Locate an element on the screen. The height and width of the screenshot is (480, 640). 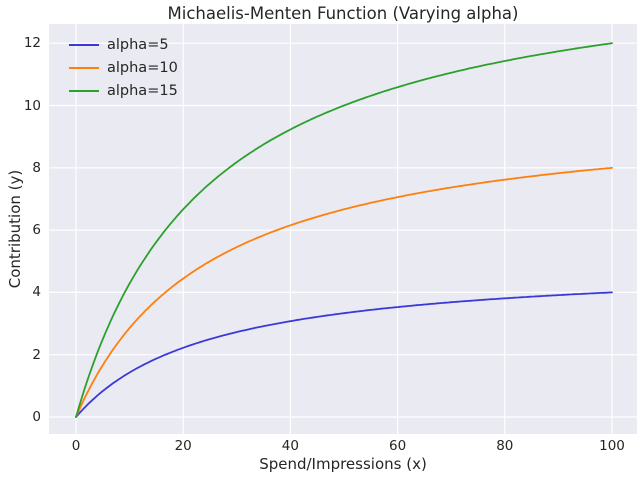
y-tick-label: 12 is located at coordinates (32, 43).